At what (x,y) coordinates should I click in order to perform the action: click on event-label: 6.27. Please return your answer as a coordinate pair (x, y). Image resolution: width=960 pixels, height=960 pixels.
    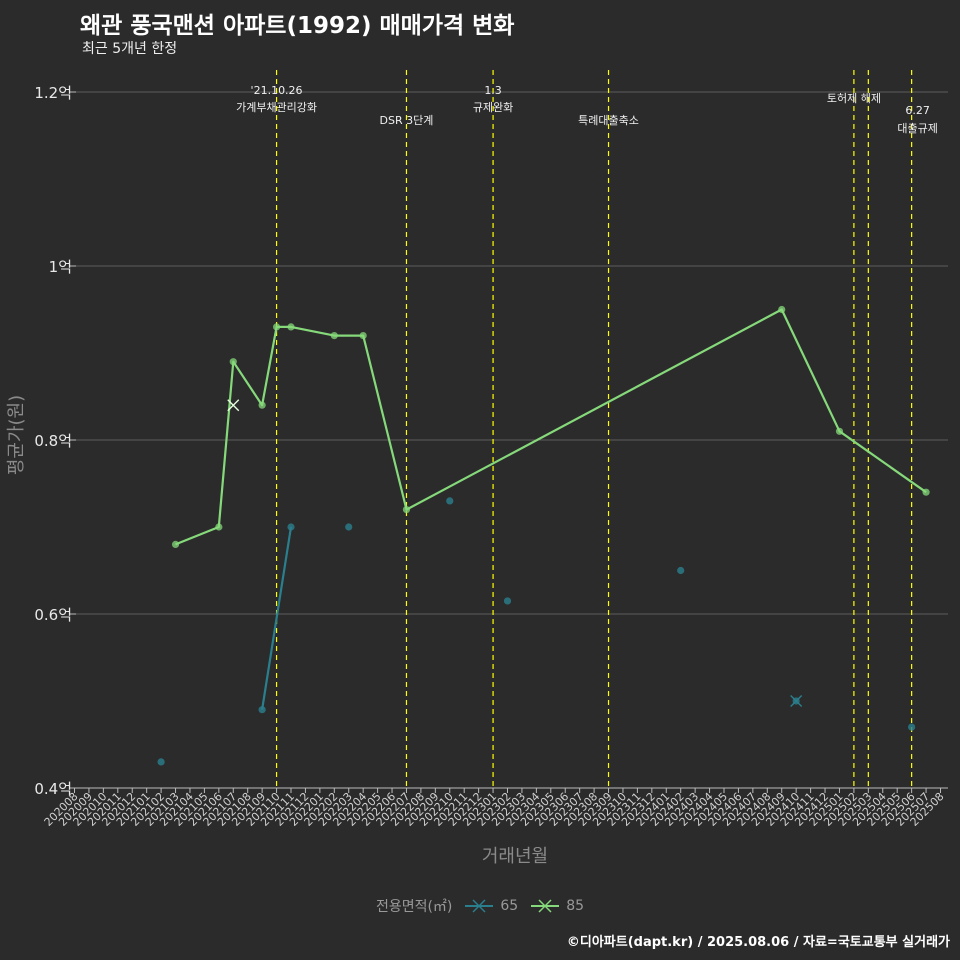
    Looking at the image, I should click on (917, 110).